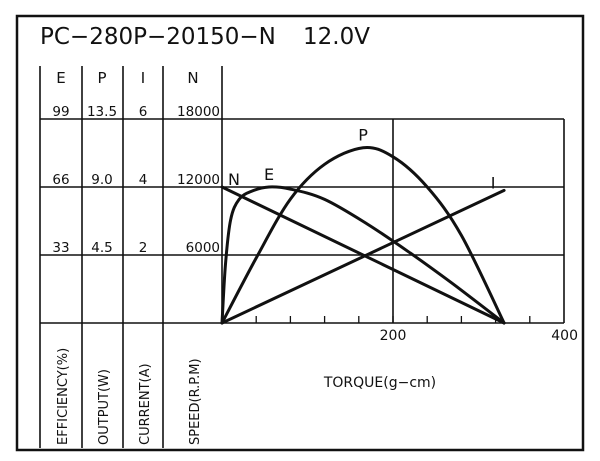 This screenshot has height=461, width=600. Describe the element at coordinates (101, 248) in the screenshot. I see `output-value-4.5: 4.5` at that location.